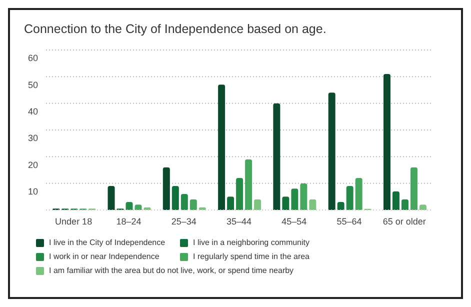 This screenshot has height=307, width=471. Describe the element at coordinates (129, 221) in the screenshot. I see `x-tick-label: 18–24` at that location.